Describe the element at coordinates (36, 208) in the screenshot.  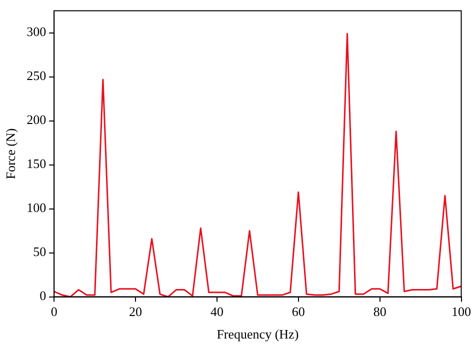
I see `y-tick-label: 100` at that location.